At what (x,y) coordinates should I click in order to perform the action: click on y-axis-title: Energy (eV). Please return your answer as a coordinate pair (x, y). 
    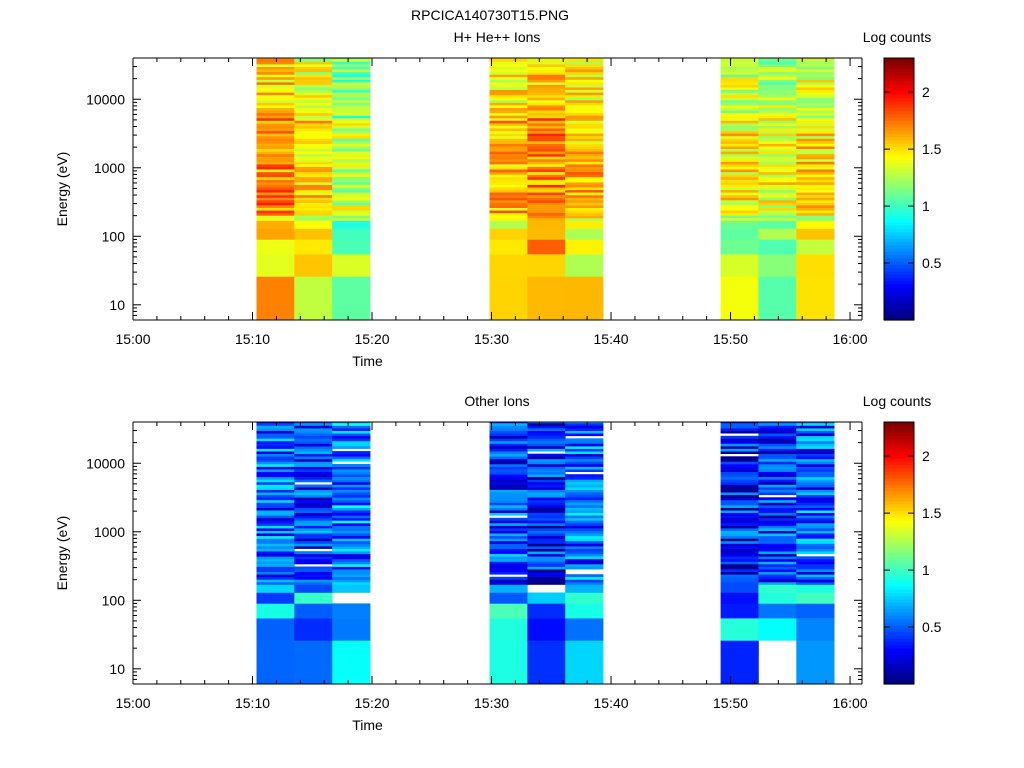
    Looking at the image, I should click on (62, 189).